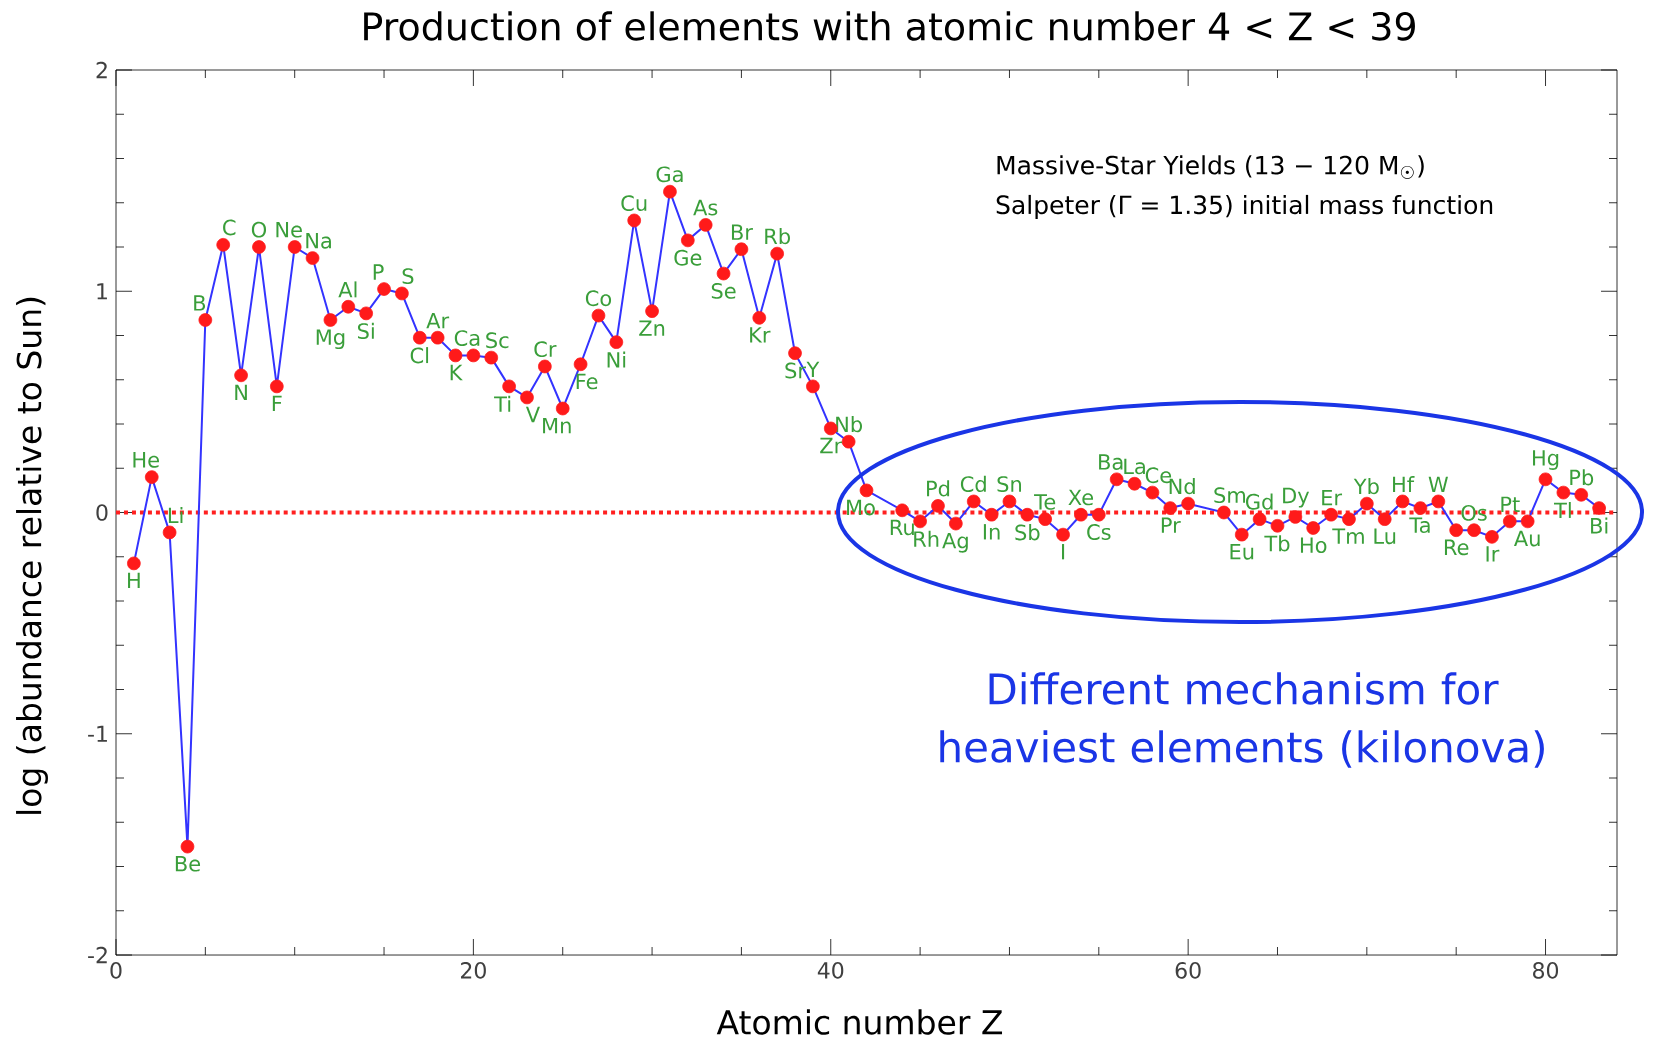 The width and height of the screenshot is (1654, 1043). What do you see at coordinates (1419, 525) in the screenshot?
I see `annotation: Ta` at bounding box center [1419, 525].